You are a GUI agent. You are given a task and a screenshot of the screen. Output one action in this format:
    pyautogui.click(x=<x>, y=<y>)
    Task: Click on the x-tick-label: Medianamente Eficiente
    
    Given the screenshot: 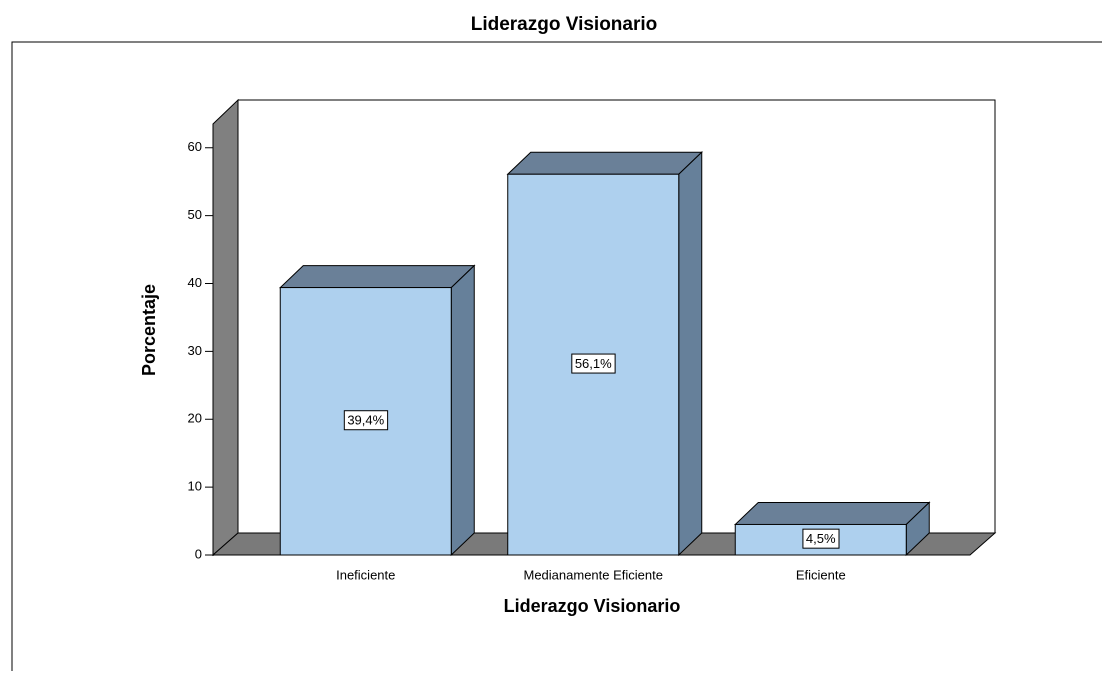 What is the action you would take?
    pyautogui.click(x=593, y=574)
    